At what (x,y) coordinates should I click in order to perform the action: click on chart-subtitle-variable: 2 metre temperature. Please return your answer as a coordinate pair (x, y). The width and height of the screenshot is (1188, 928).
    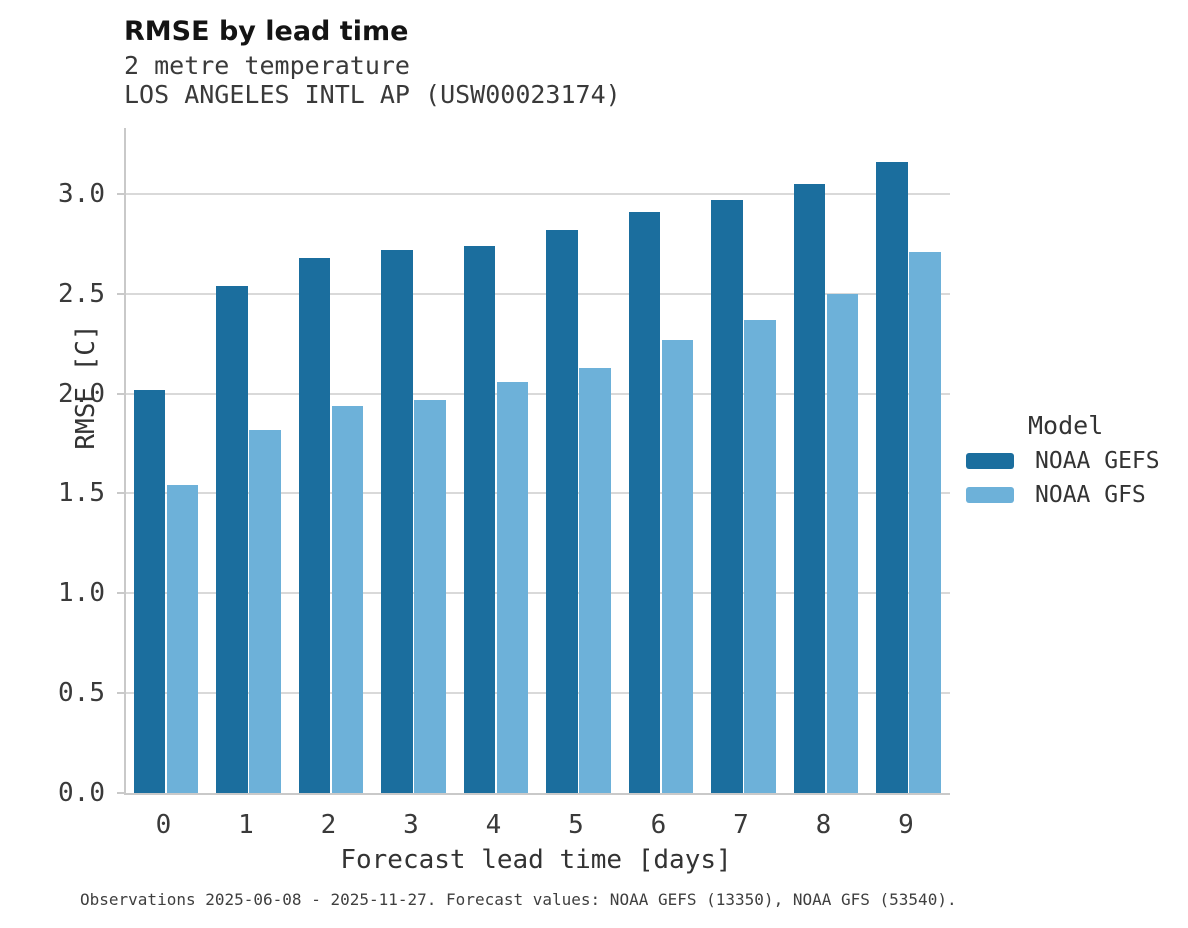
    Looking at the image, I should click on (267, 65).